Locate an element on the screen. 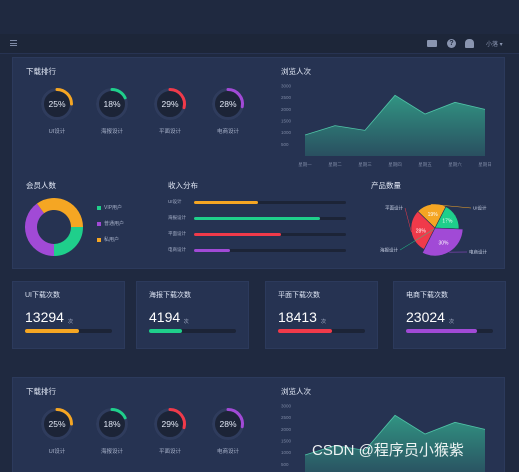 Image resolution: width=519 pixels, height=472 pixels. rank-donut-0: 25% is located at coordinates (57, 104).